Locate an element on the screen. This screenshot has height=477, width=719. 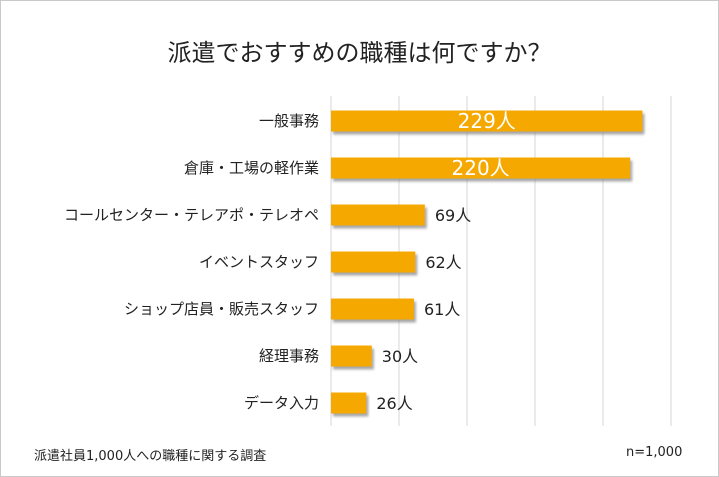
value-label: 220人 is located at coordinates (481, 168).